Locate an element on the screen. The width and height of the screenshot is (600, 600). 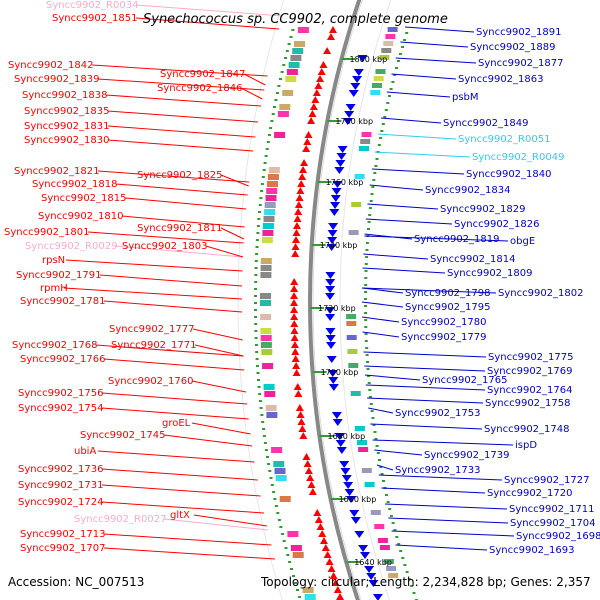
gene-label: Syncc9902_1775 is located at coordinates (531, 357).